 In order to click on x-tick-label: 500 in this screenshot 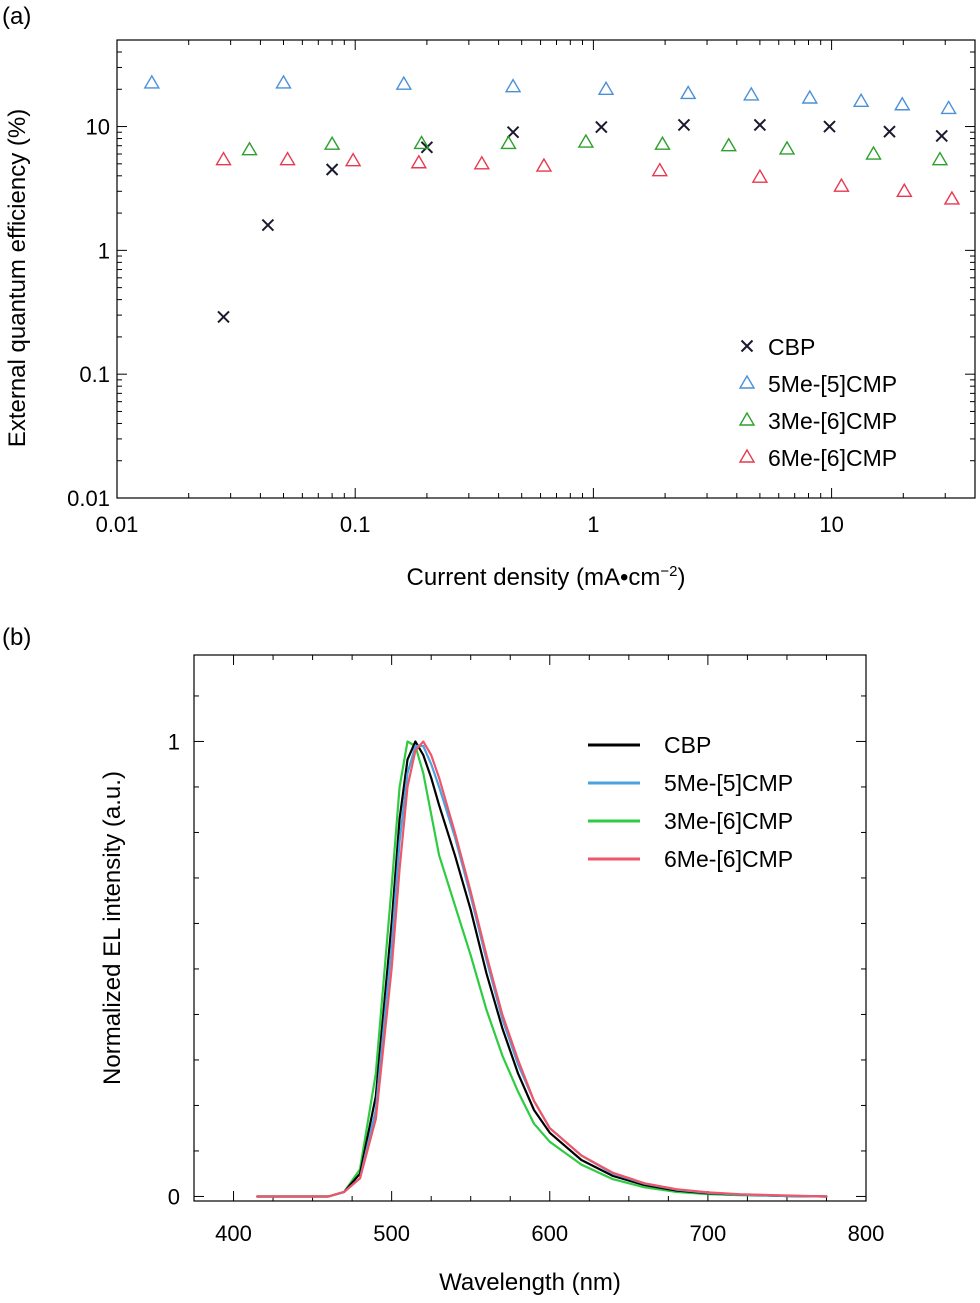, I will do `click(391, 1233)`.